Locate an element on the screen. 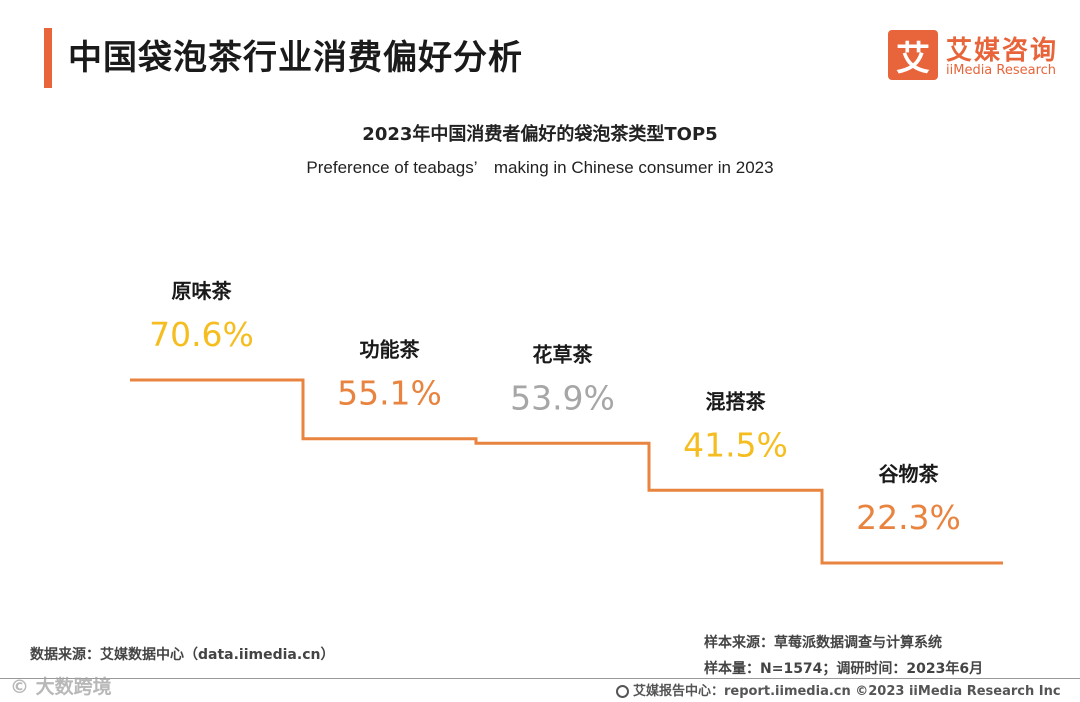 This screenshot has width=1080, height=702. category-label-5: 谷物茶 is located at coordinates (909, 474).